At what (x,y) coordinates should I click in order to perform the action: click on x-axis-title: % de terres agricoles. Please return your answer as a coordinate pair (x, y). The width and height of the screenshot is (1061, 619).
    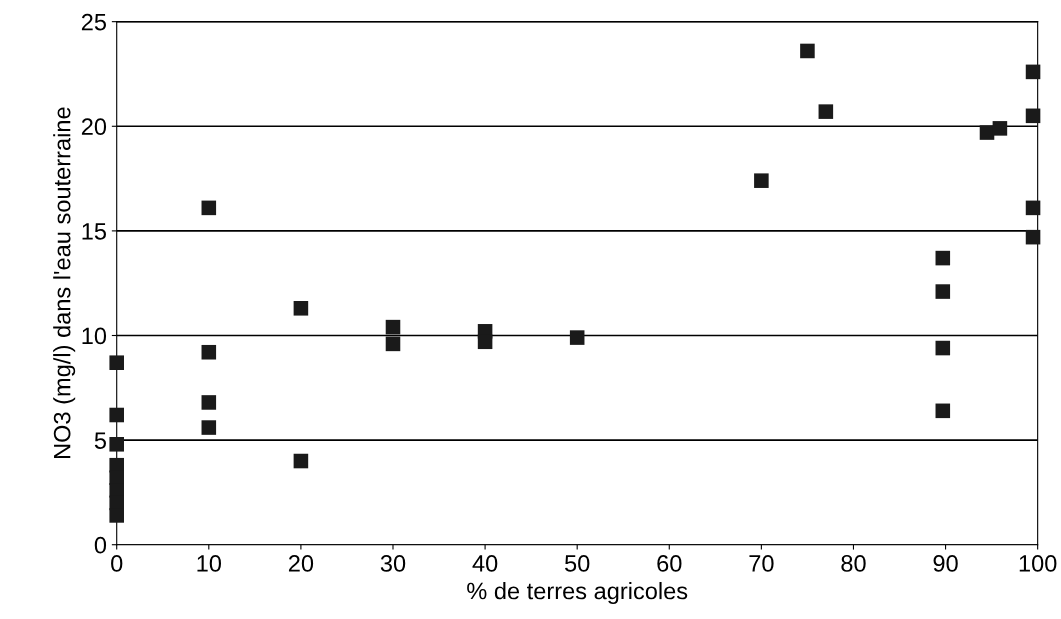
    Looking at the image, I should click on (577, 593).